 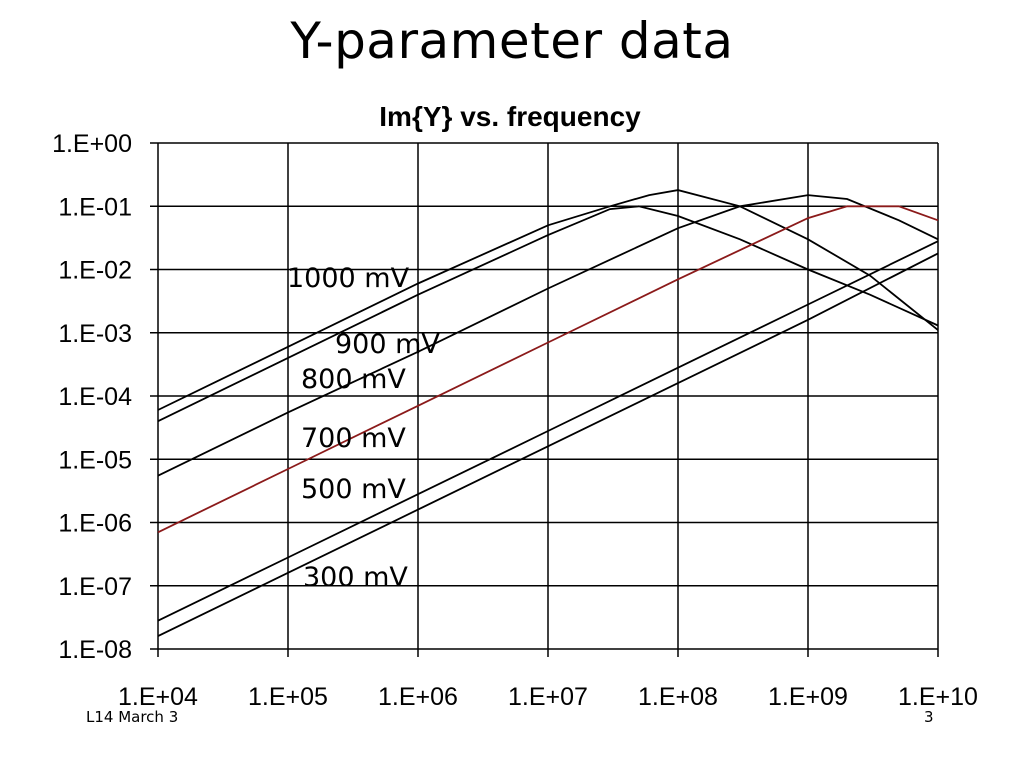 I want to click on x-tick-label: 1.E+07, so click(x=548, y=697).